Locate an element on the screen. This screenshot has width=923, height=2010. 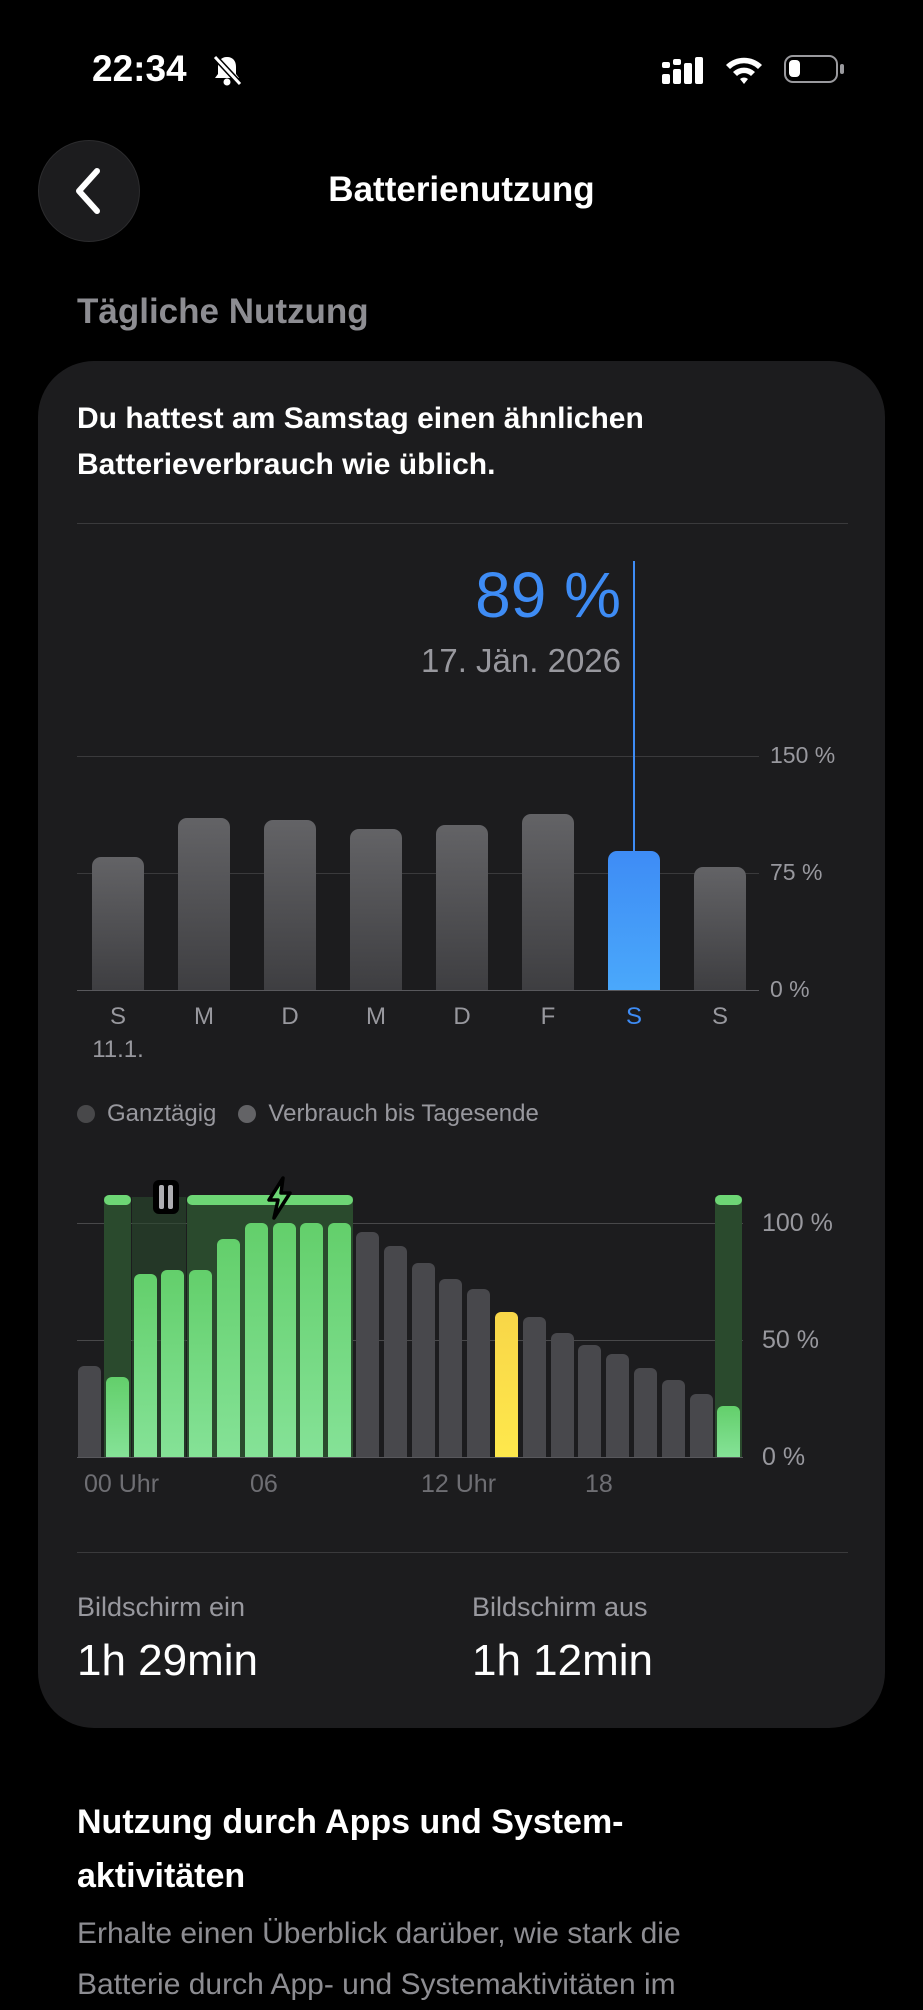
charging-bolt-icon is located at coordinates (279, 1198).